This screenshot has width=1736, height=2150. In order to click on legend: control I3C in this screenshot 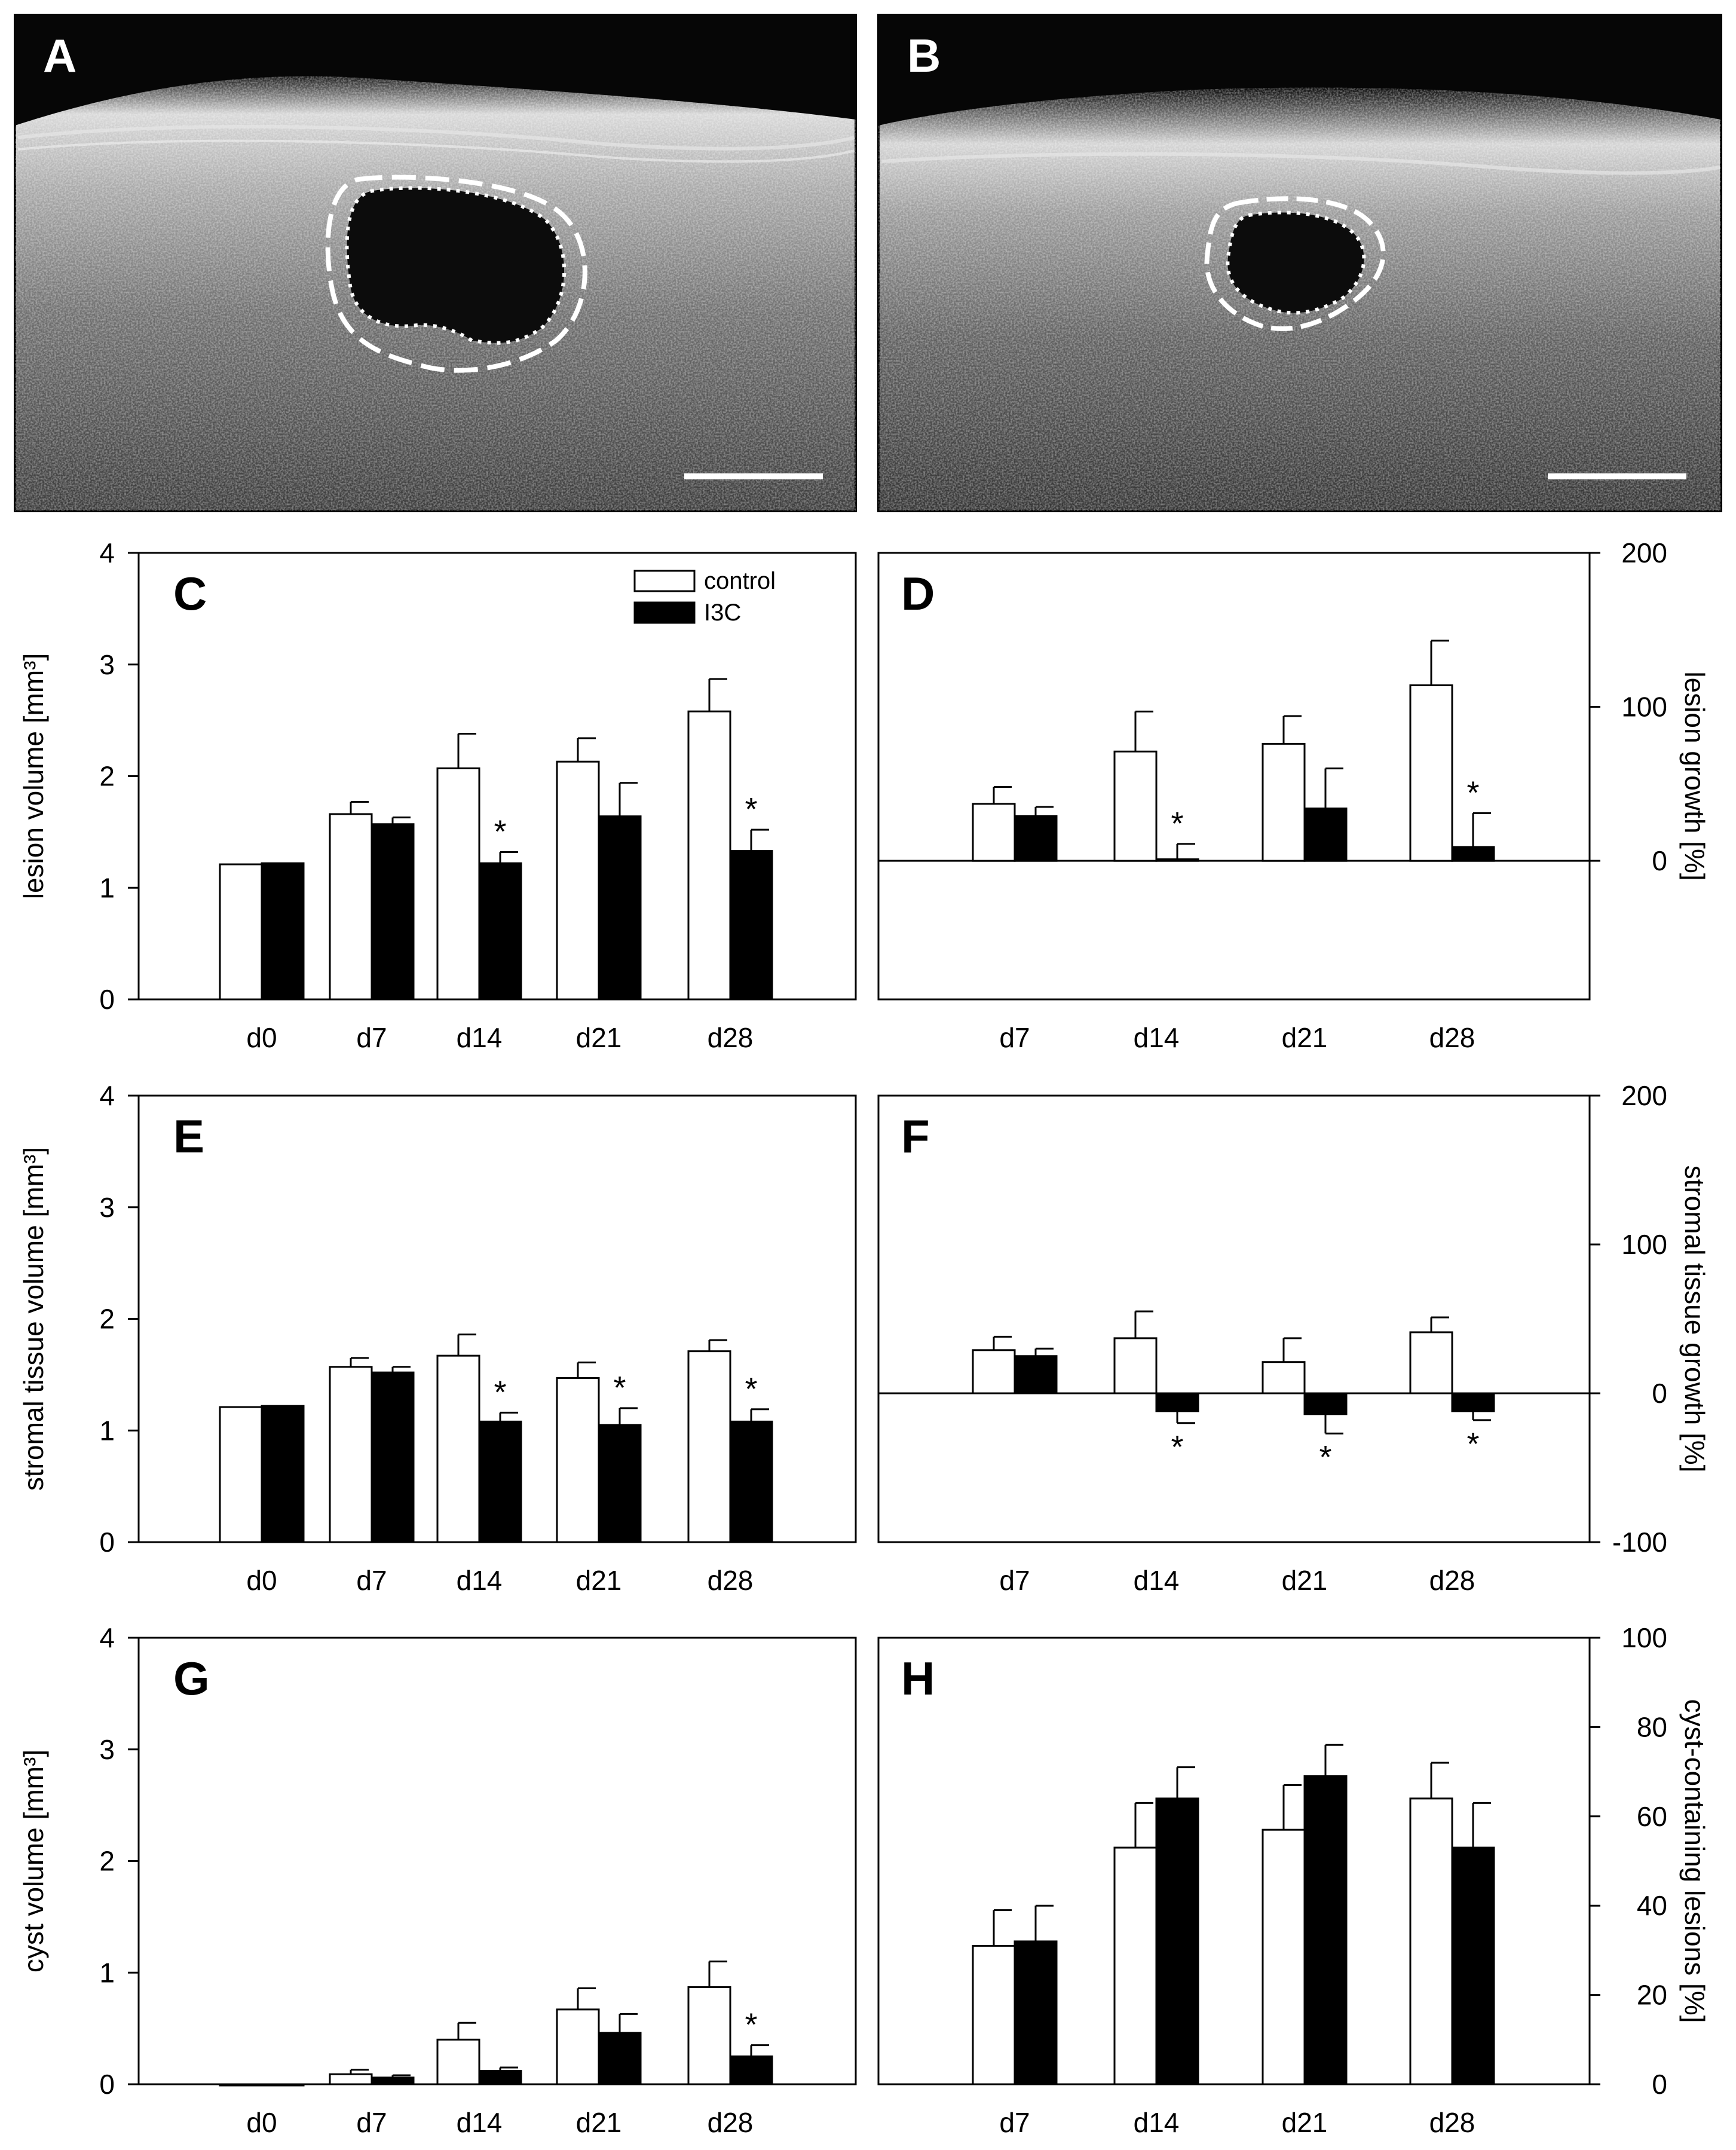, I will do `click(704, 597)`.